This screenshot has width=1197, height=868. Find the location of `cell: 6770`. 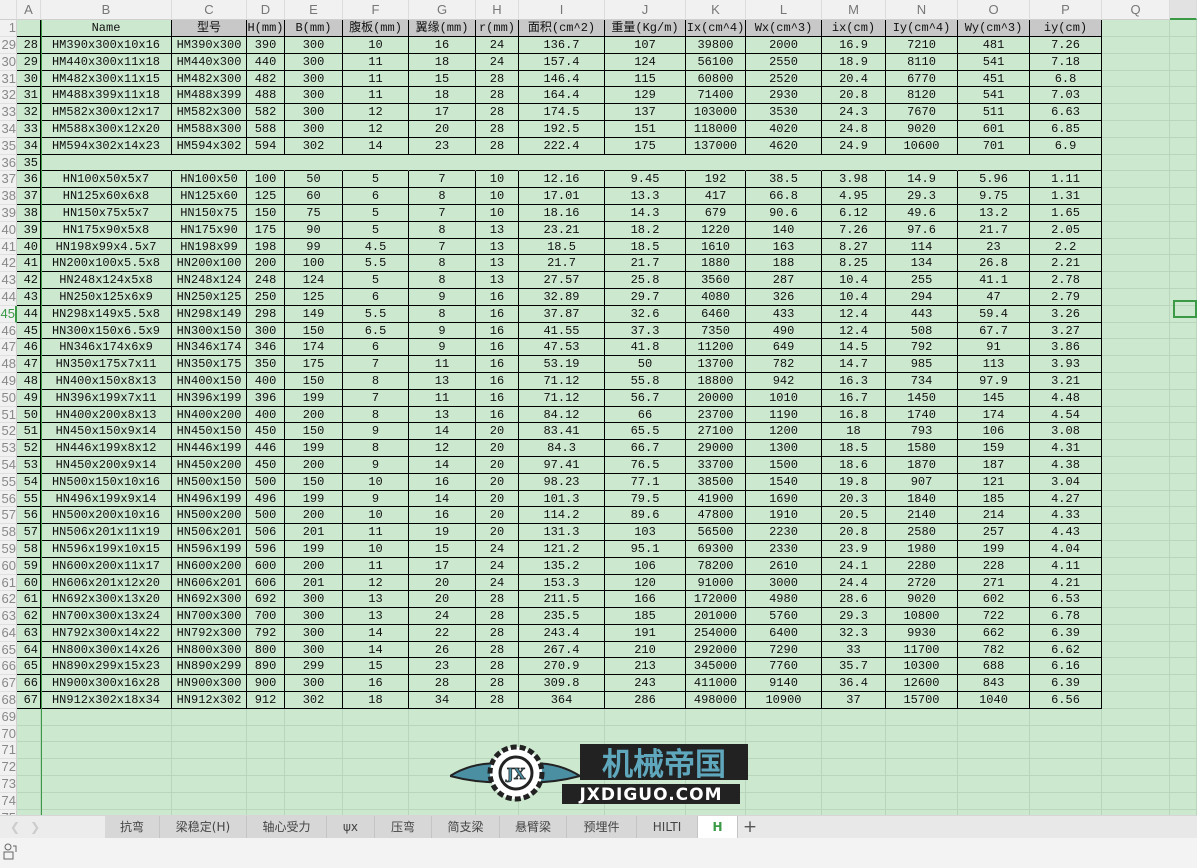

cell: 6770 is located at coordinates (922, 79).